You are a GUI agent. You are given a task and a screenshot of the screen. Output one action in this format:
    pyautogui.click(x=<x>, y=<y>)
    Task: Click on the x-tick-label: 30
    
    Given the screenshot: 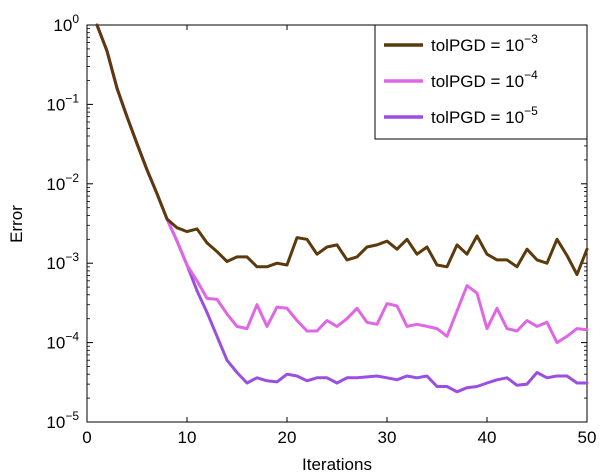 What is the action you would take?
    pyautogui.click(x=387, y=437)
    